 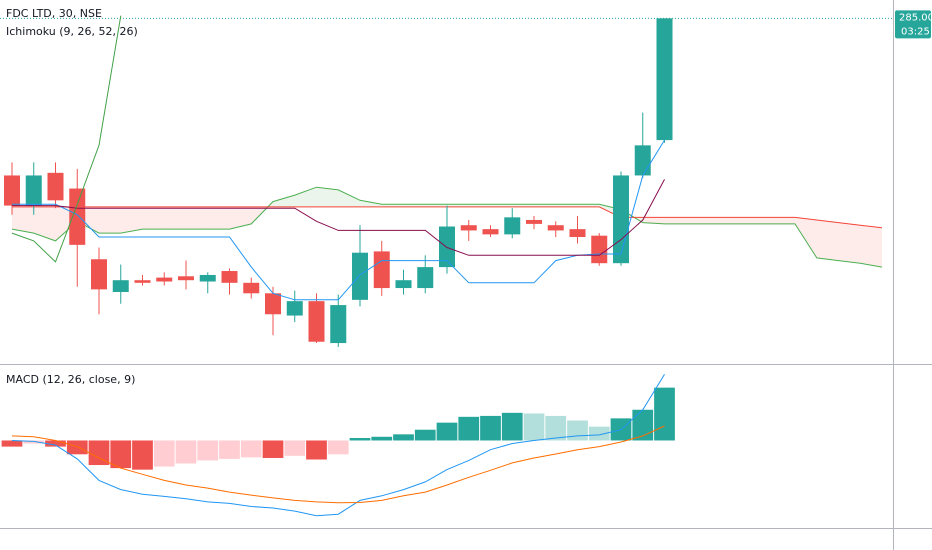 What do you see at coordinates (915, 31) in the screenshot?
I see `countdown: 03:25` at bounding box center [915, 31].